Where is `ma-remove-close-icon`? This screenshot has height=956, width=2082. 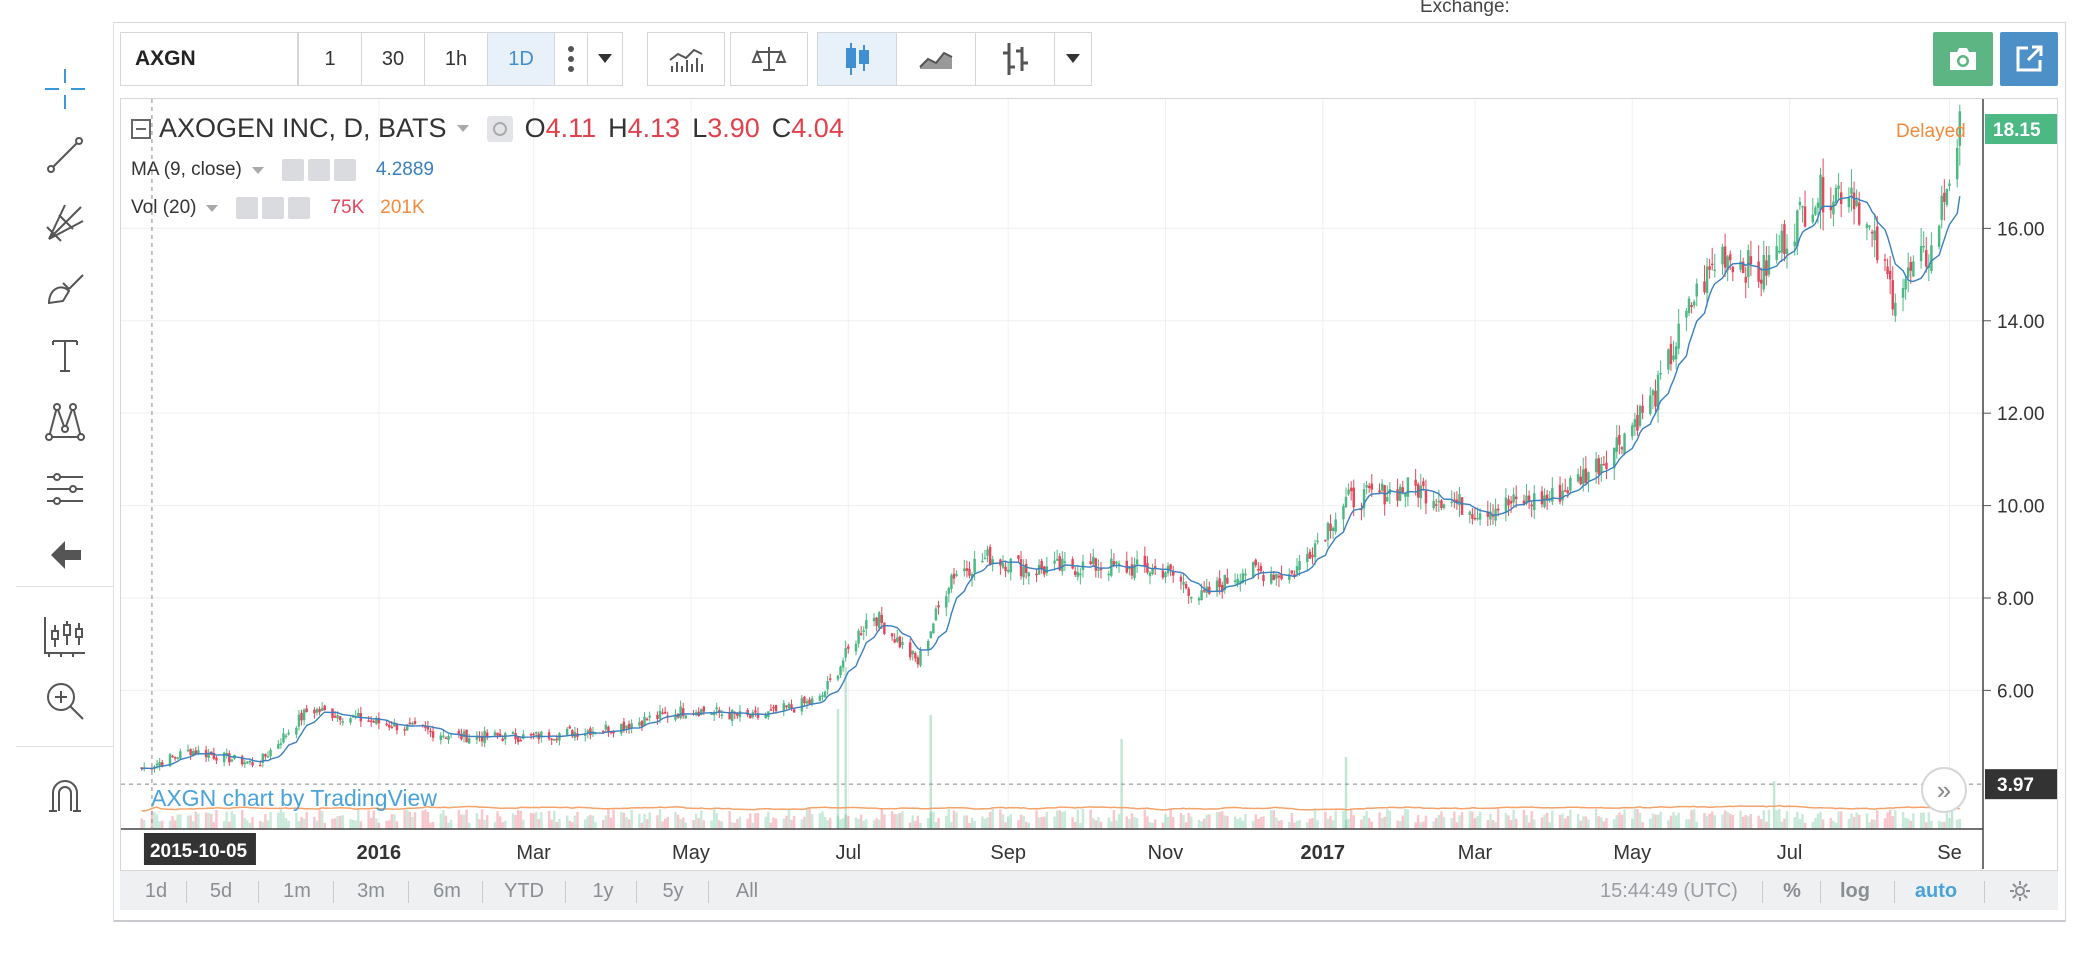 ma-remove-close-icon is located at coordinates (344, 170).